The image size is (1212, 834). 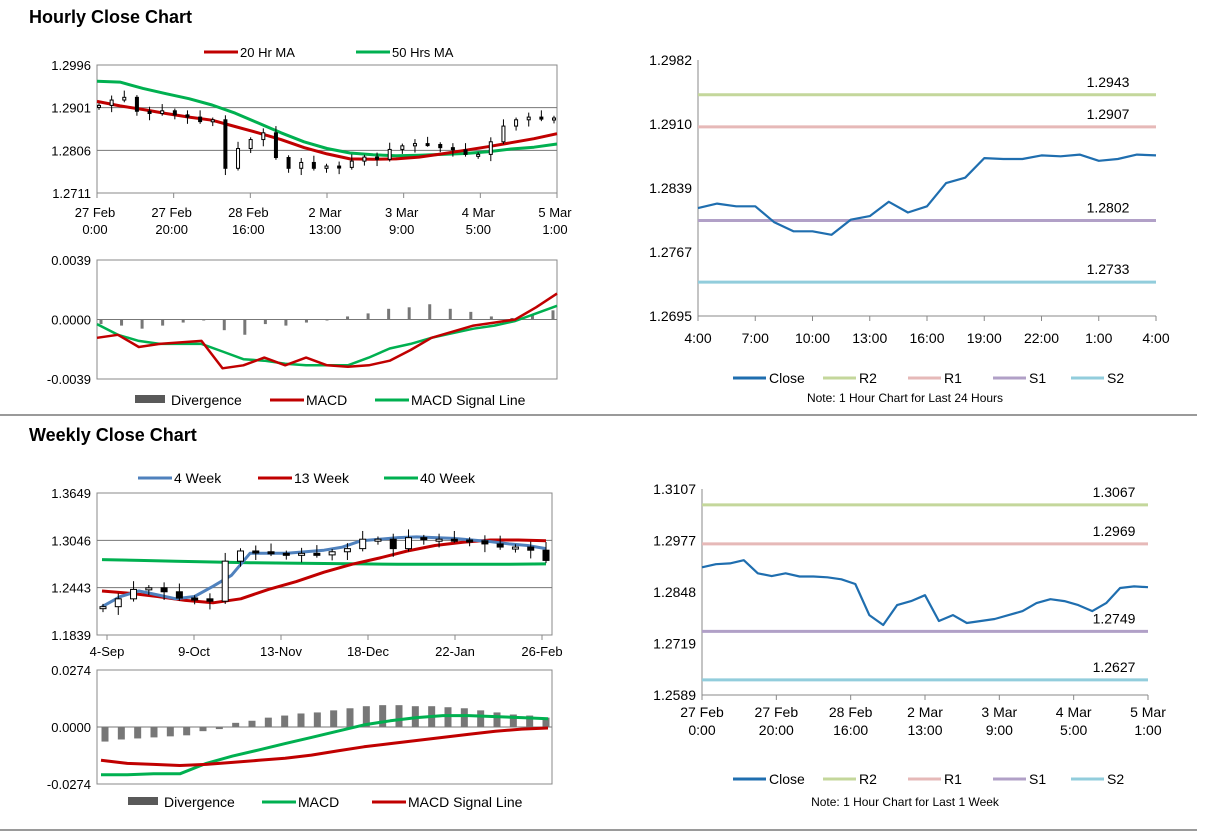 What do you see at coordinates (670, 188) in the screenshot?
I see `sr_24h-ytick: 1.2839` at bounding box center [670, 188].